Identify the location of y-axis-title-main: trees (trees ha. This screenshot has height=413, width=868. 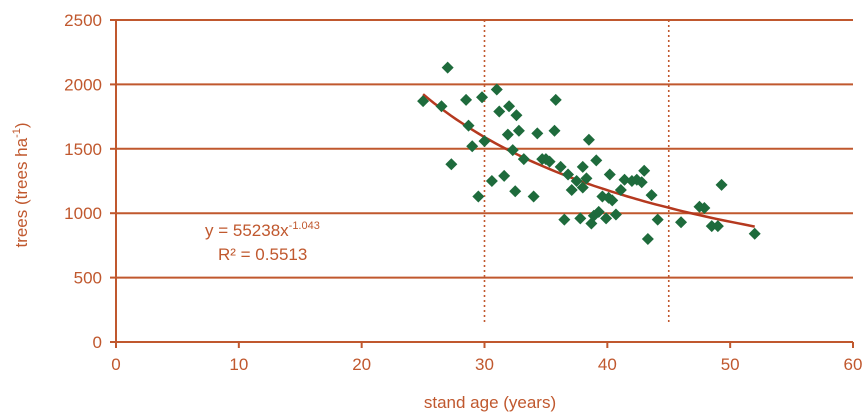
(21, 192).